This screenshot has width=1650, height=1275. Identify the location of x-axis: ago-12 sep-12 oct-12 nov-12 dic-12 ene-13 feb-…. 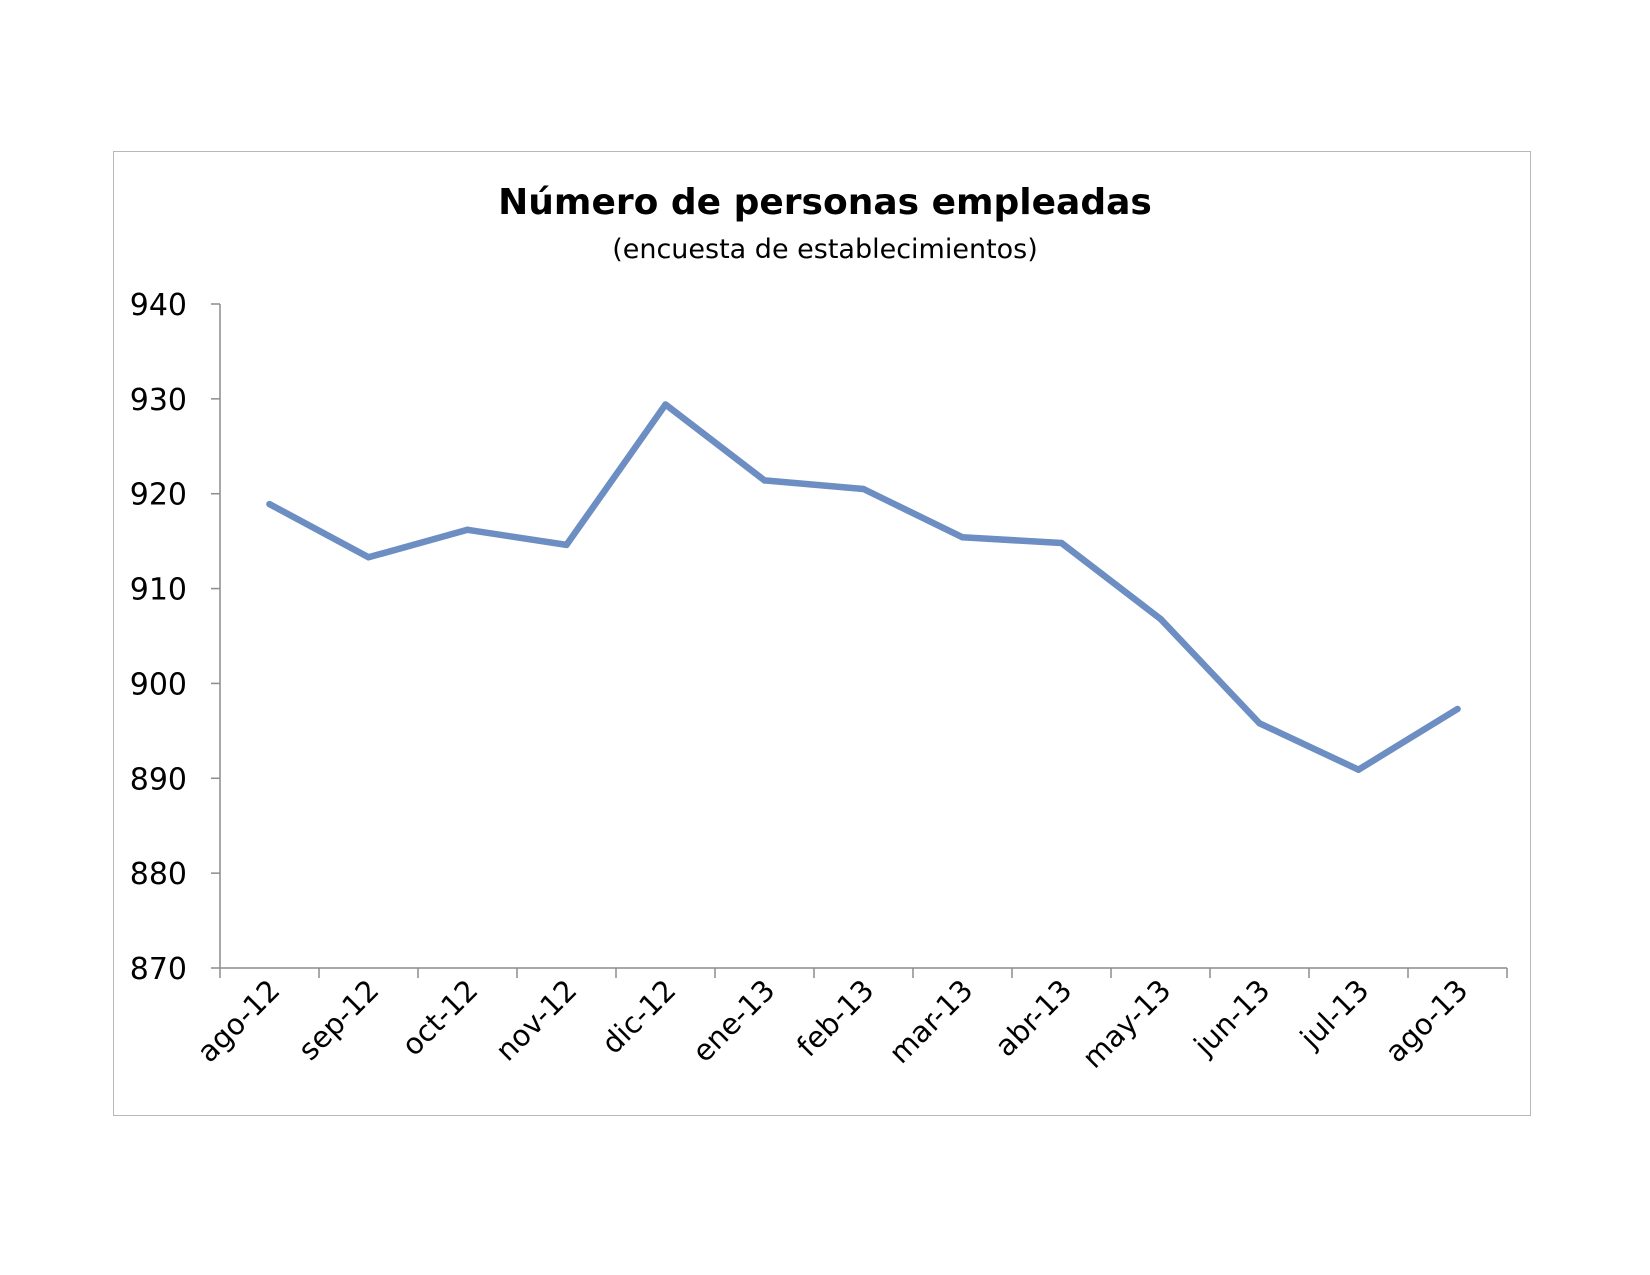
(849, 1021).